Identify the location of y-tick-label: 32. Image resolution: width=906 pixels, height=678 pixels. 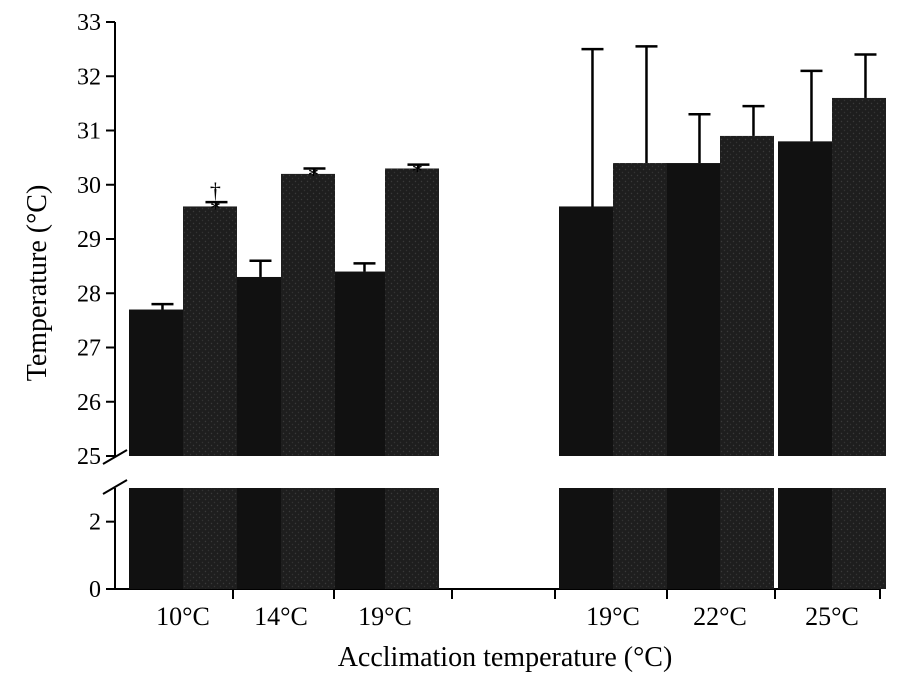
(89, 77).